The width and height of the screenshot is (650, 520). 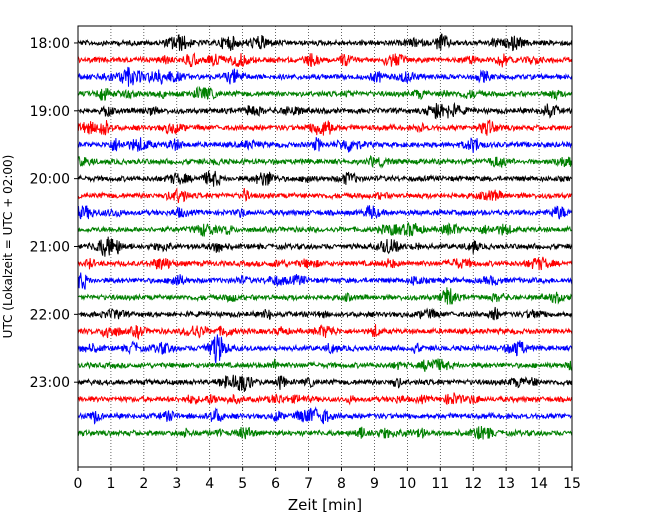 I want to click on x-tick-label-4: 4, so click(x=209, y=484).